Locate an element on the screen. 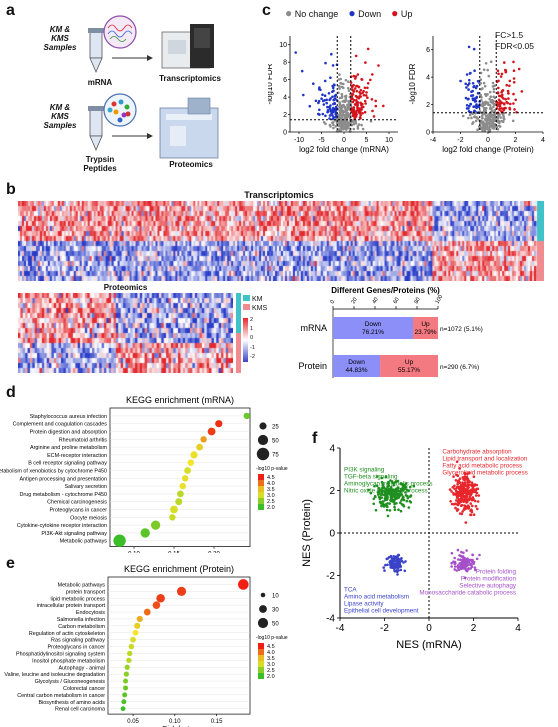  bar-axis-tick-label: 20 is located at coordinates (355, 301).